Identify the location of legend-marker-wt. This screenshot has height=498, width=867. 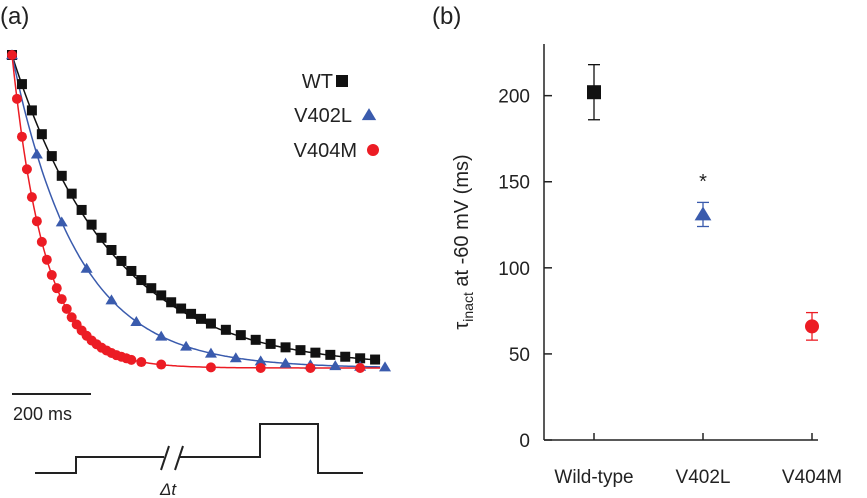
(342, 81).